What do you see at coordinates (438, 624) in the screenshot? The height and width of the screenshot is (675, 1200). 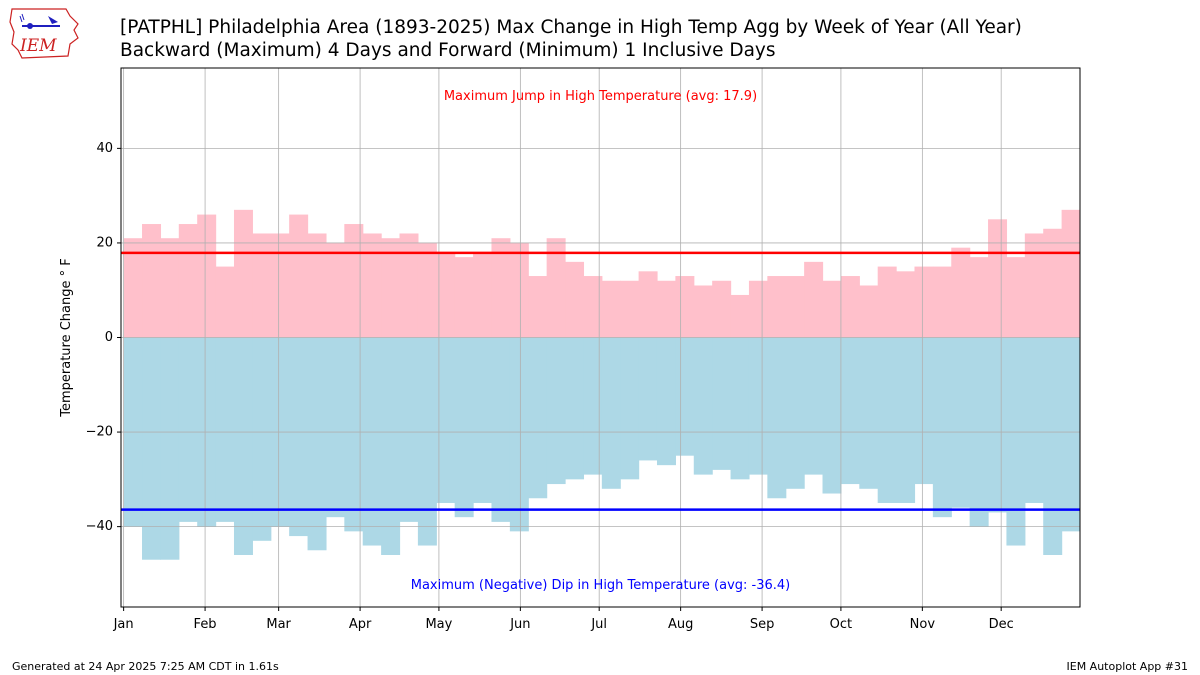 I see `x-tick-label-may: May` at bounding box center [438, 624].